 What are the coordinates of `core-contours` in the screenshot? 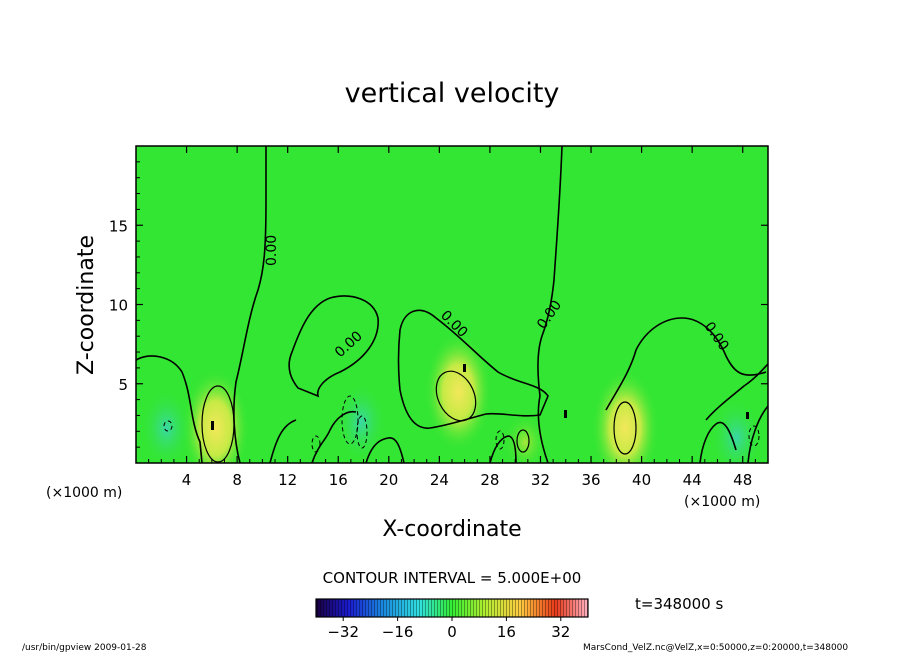 It's located at (419, 416).